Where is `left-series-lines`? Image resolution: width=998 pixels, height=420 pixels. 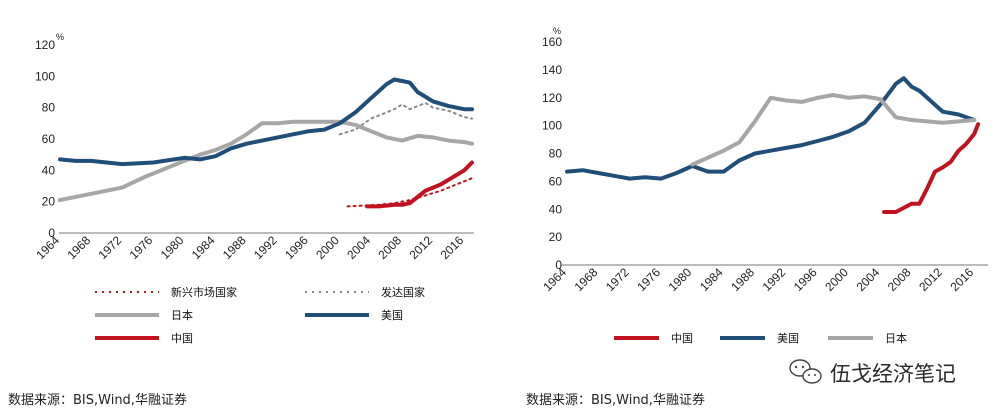 left-series-lines is located at coordinates (266, 143).